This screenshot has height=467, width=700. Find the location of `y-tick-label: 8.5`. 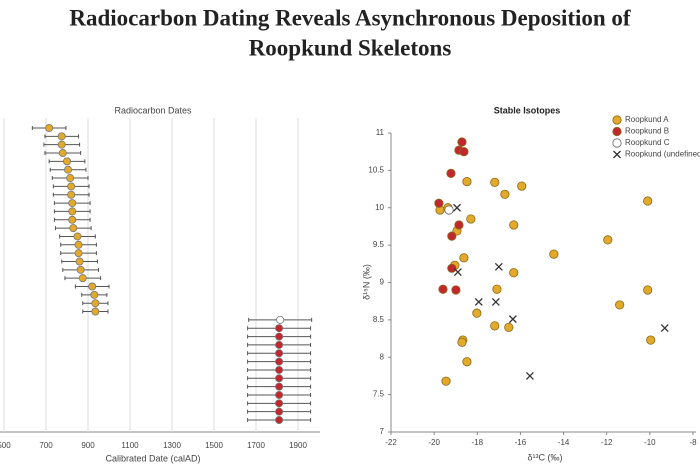

y-tick-label: 8.5 is located at coordinates (379, 319).